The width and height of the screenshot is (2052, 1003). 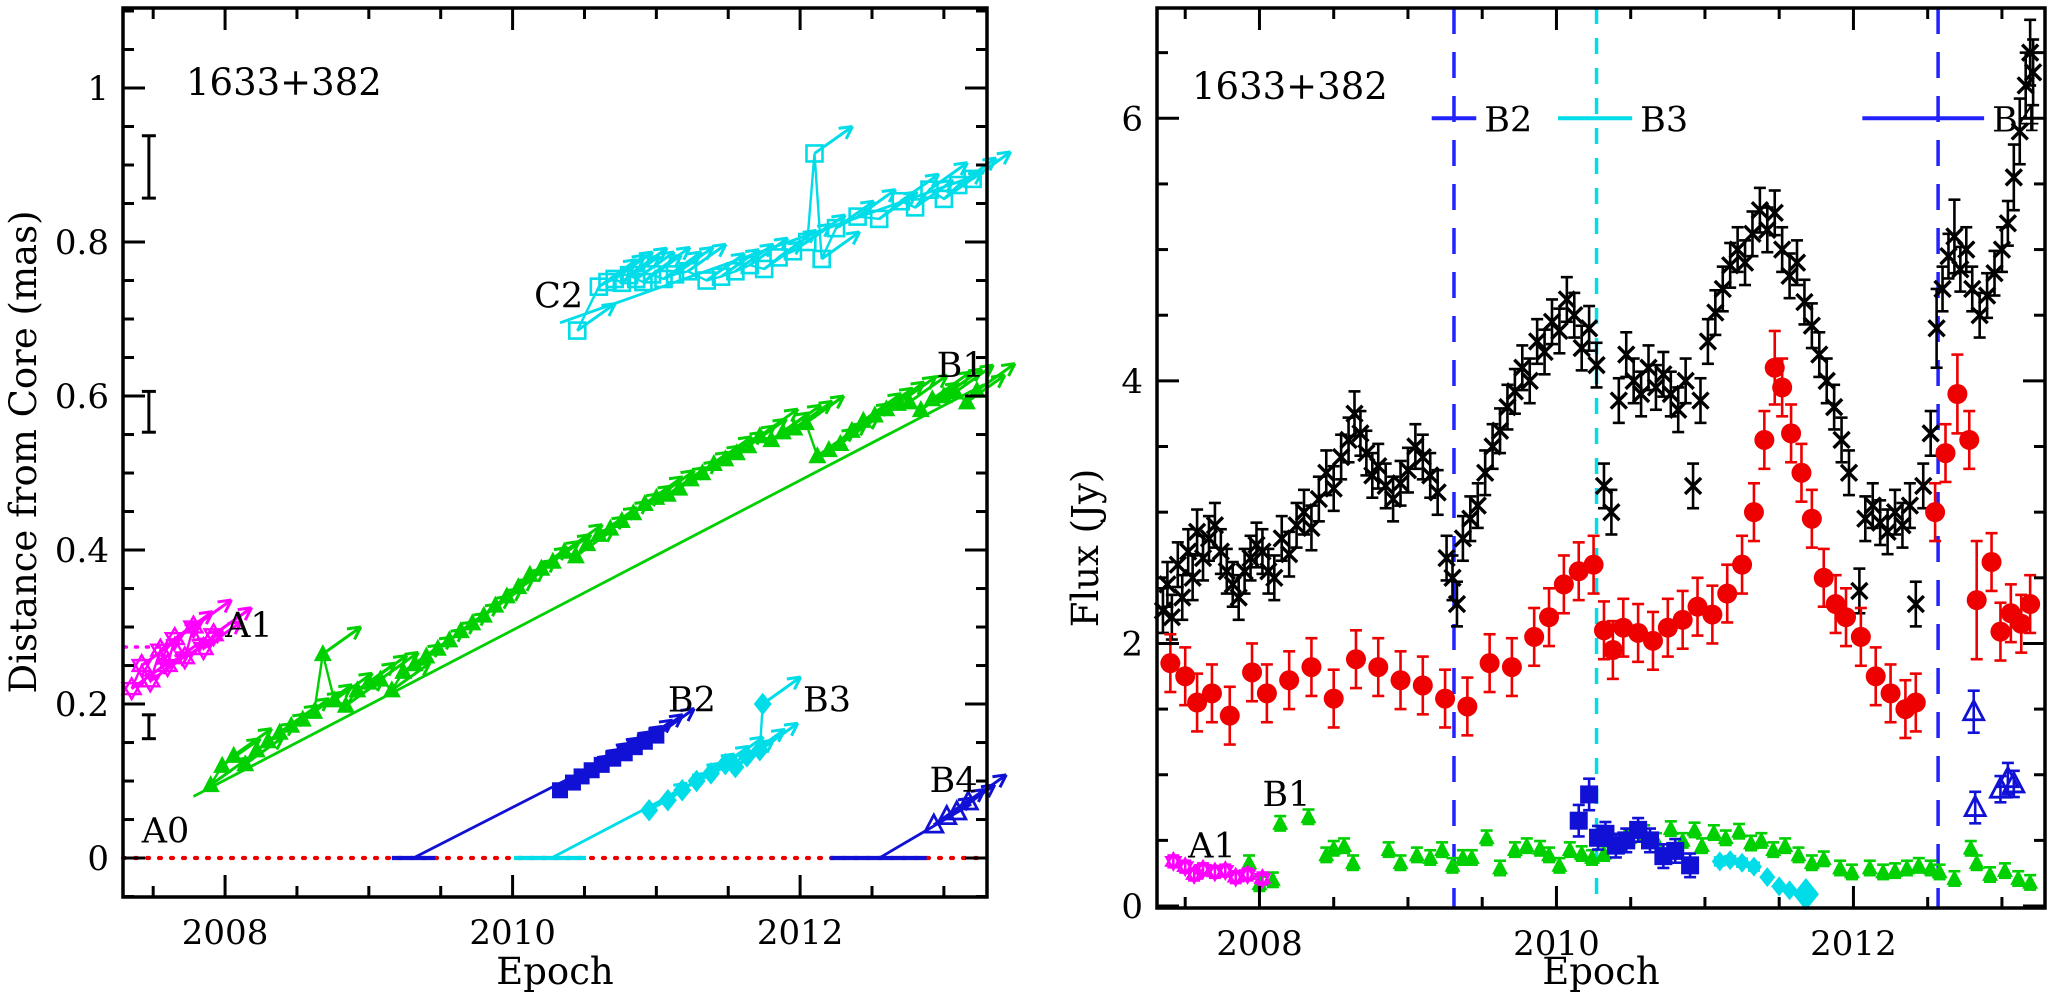 I want to click on left-panel-title: 1633+382, so click(x=284, y=82).